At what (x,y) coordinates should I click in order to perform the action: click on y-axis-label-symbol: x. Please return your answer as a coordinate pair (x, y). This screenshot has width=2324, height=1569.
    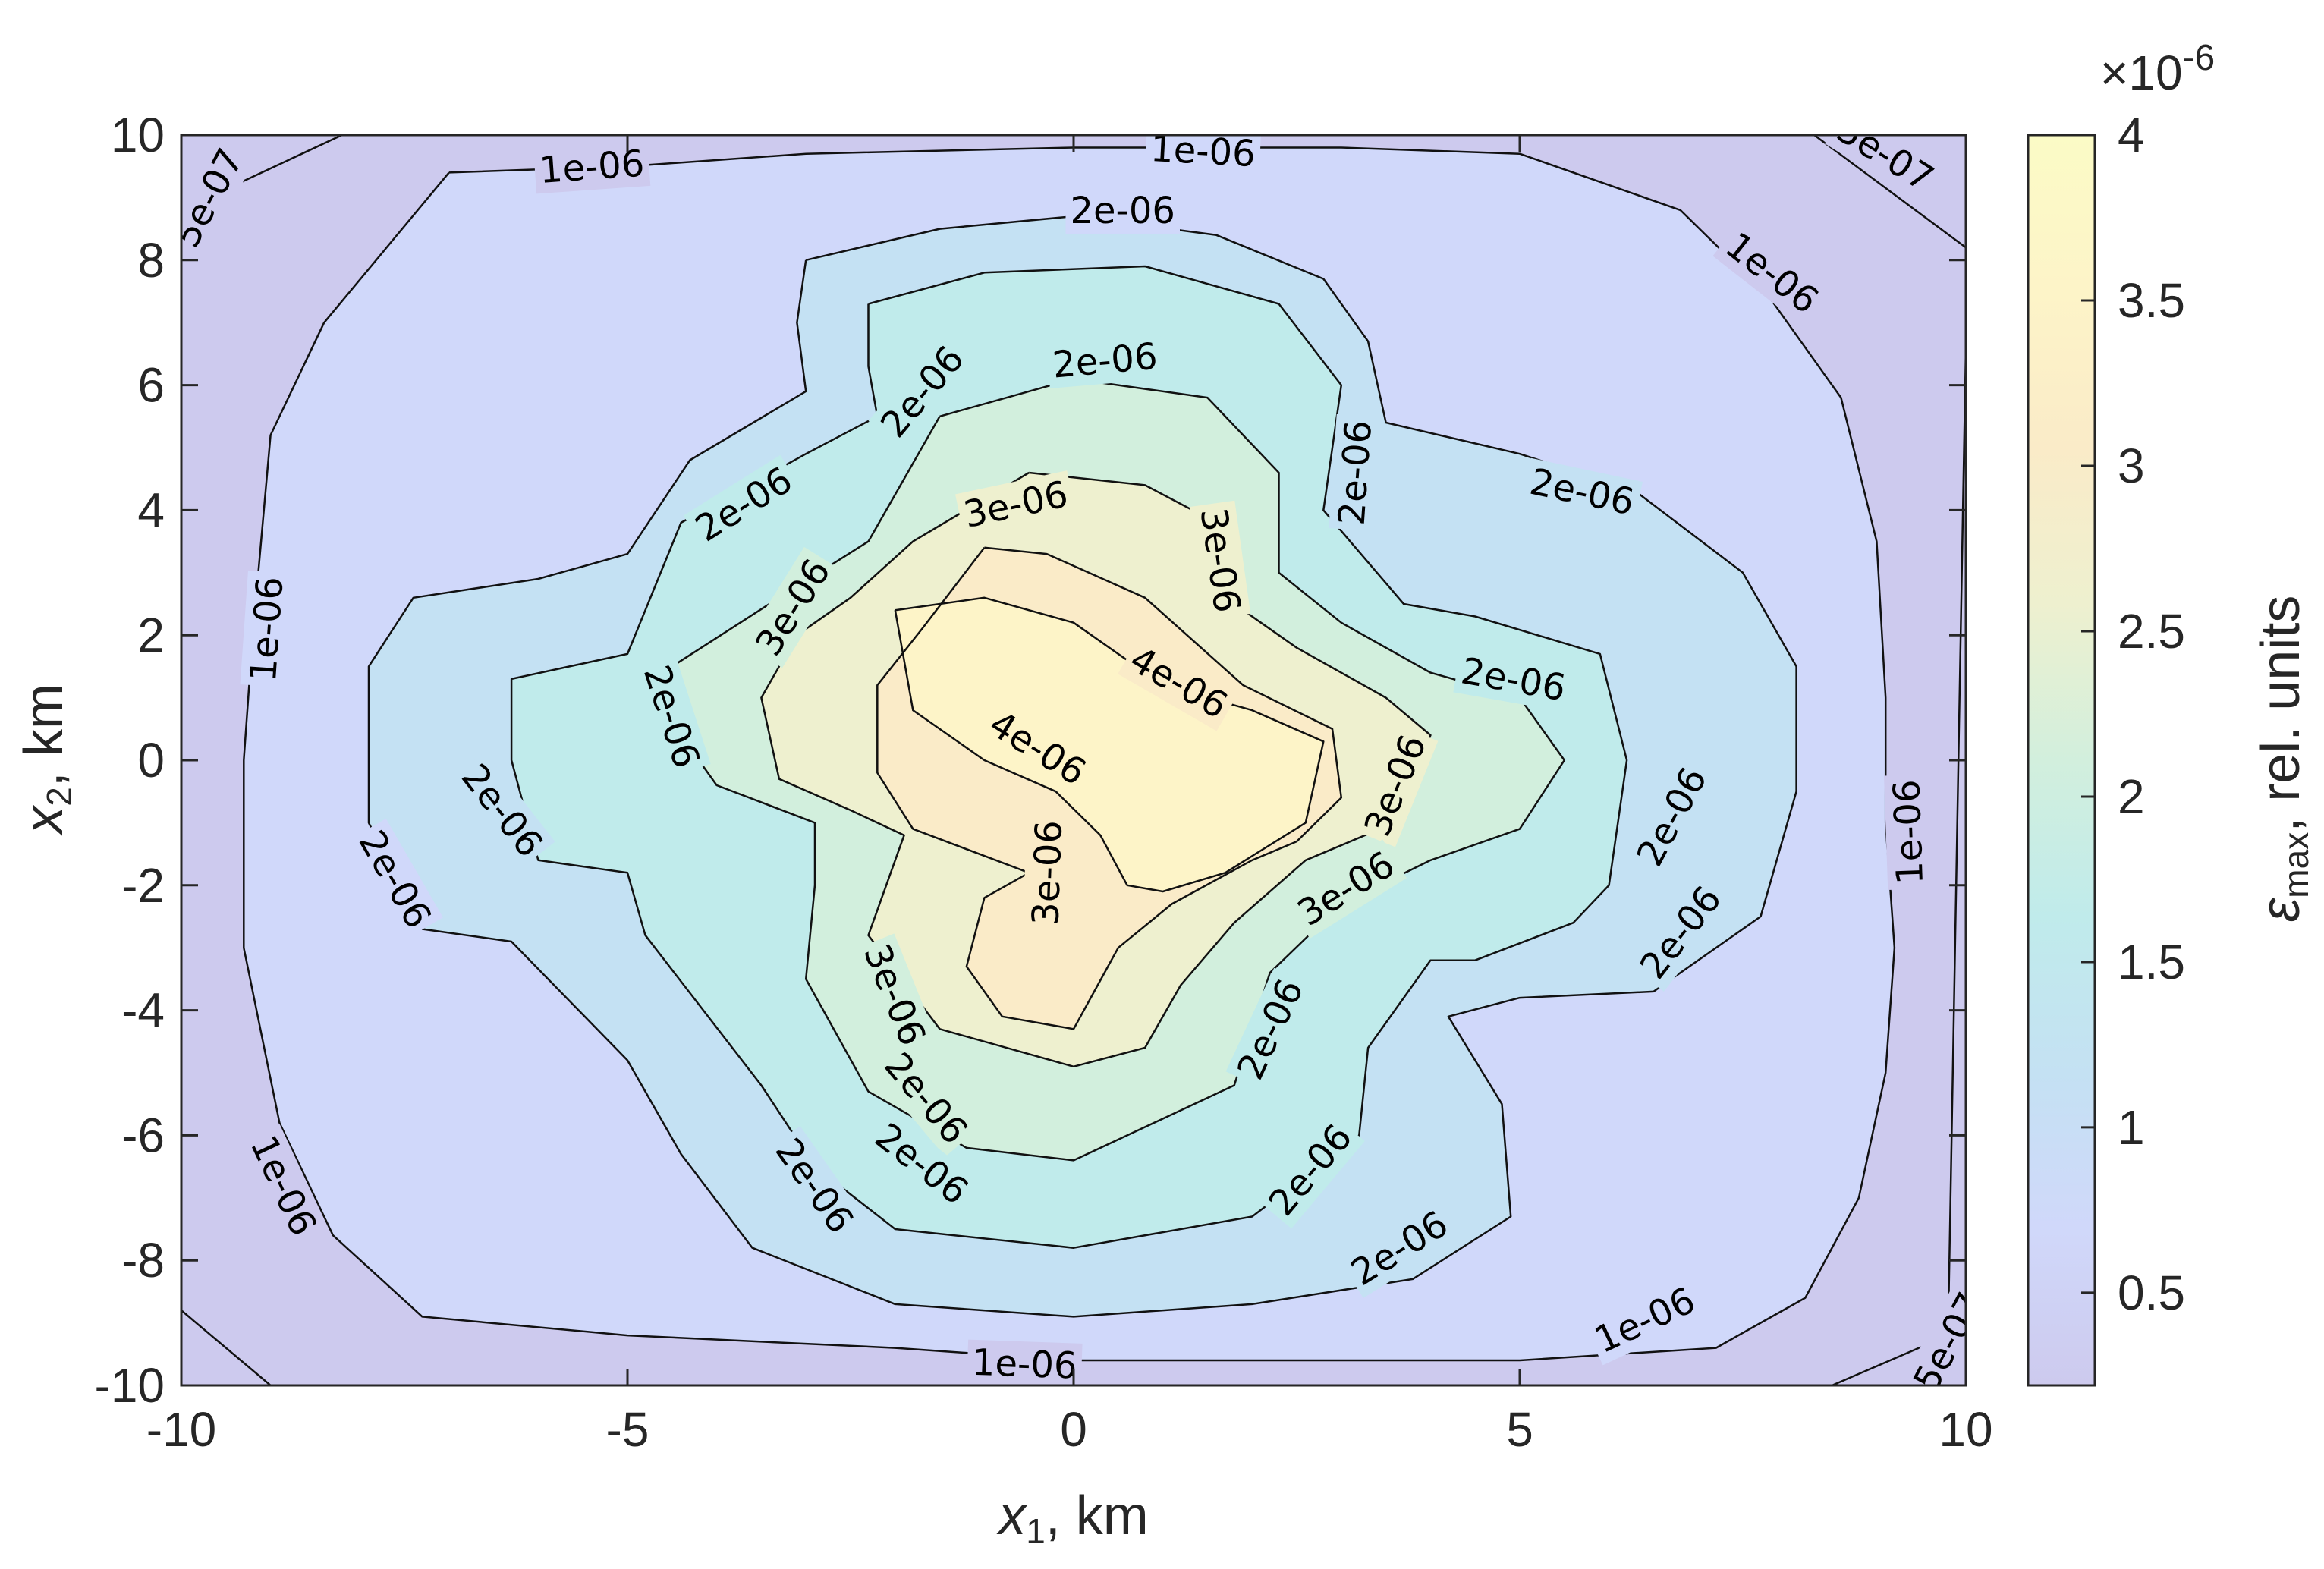
    Looking at the image, I should click on (44, 820).